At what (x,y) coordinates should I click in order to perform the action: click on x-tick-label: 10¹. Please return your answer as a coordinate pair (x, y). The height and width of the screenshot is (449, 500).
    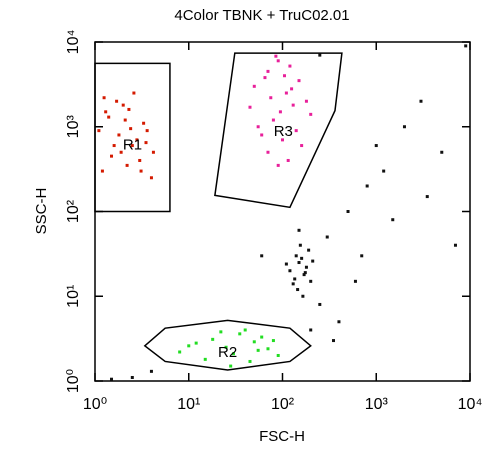
    Looking at the image, I should click on (188, 404).